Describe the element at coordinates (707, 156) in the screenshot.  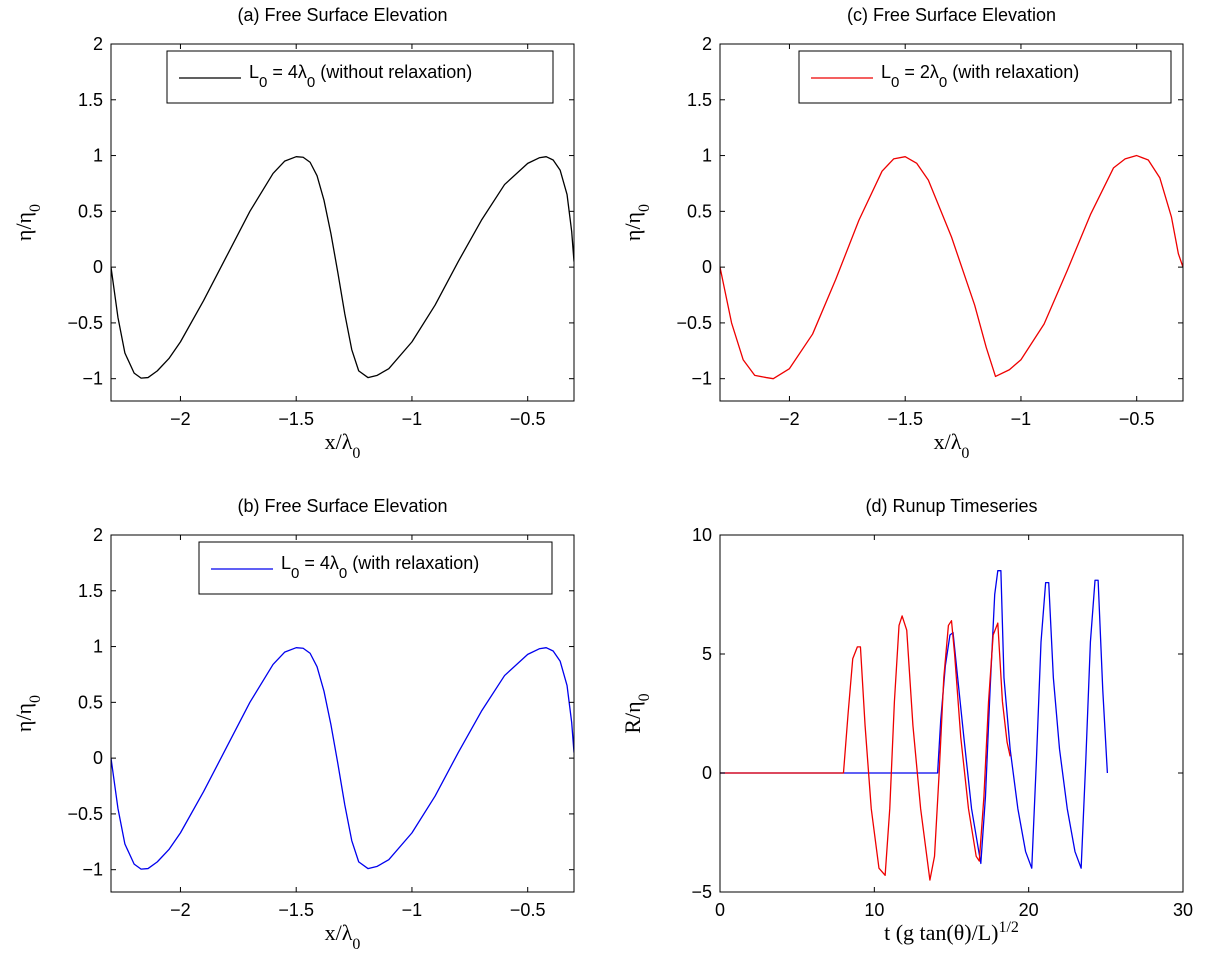
I see `y-tick-label-c: 1` at that location.